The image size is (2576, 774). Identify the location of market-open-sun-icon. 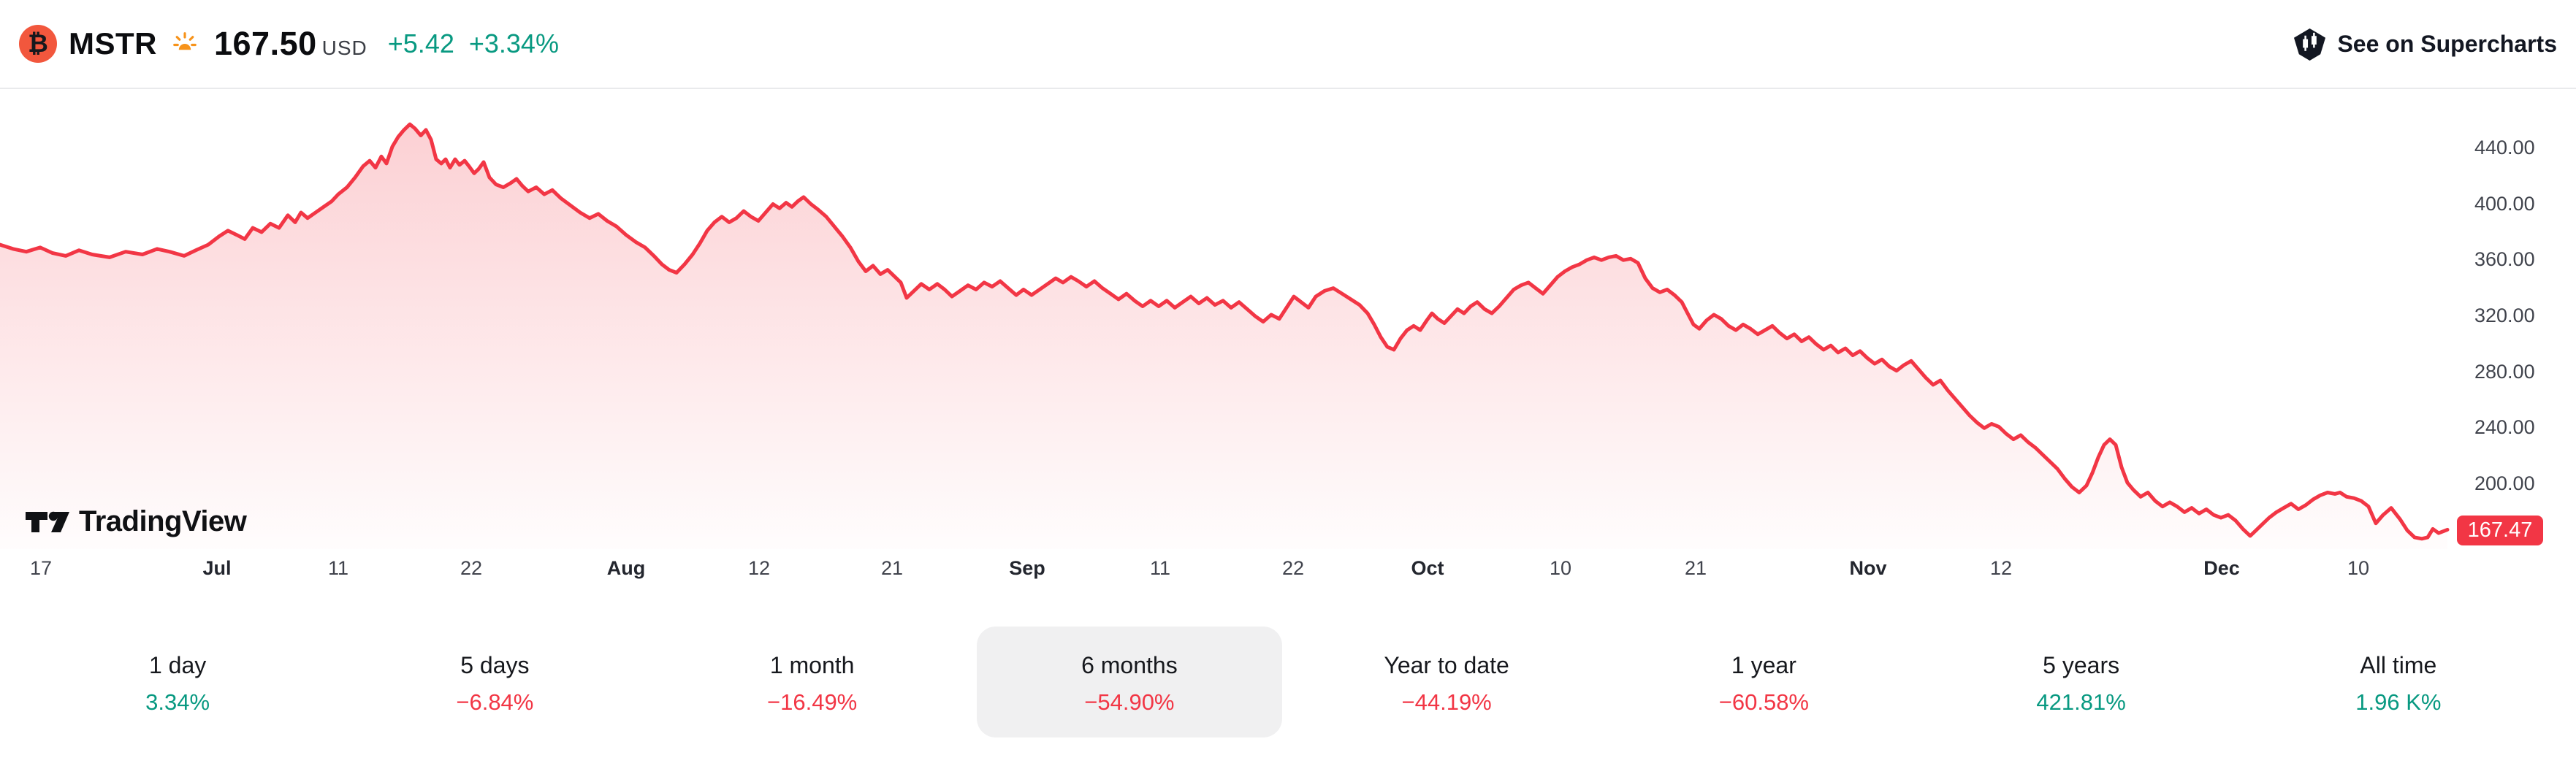
(185, 44).